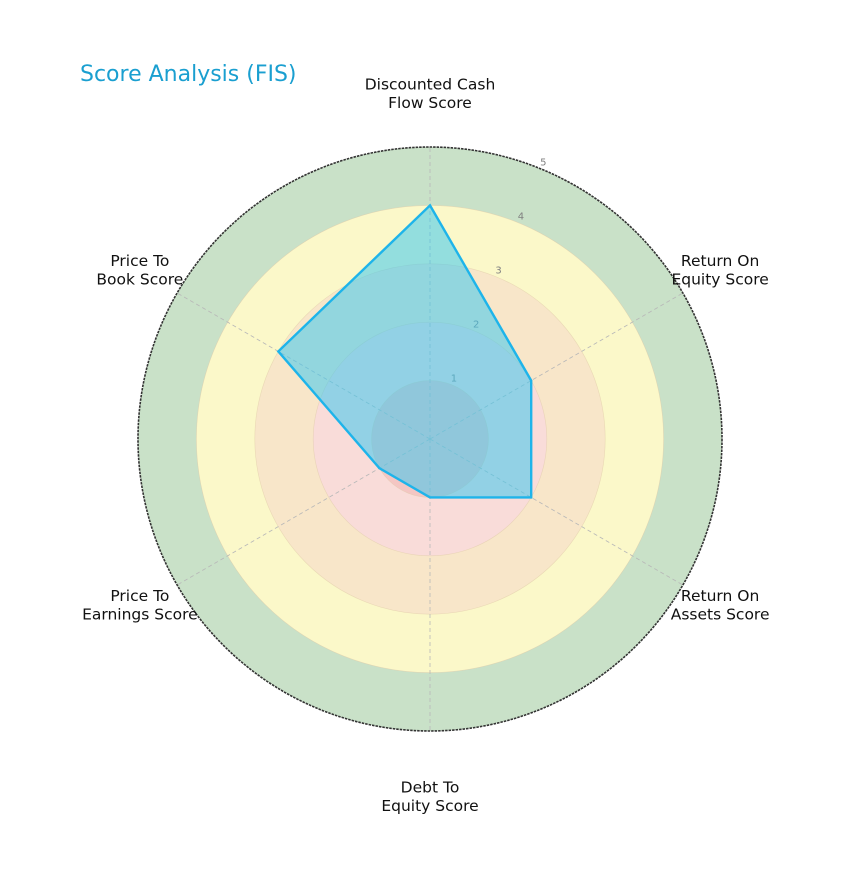 The height and width of the screenshot is (872, 850). Describe the element at coordinates (429, 797) in the screenshot. I see `axis-label: Debt To Equity Score` at that location.